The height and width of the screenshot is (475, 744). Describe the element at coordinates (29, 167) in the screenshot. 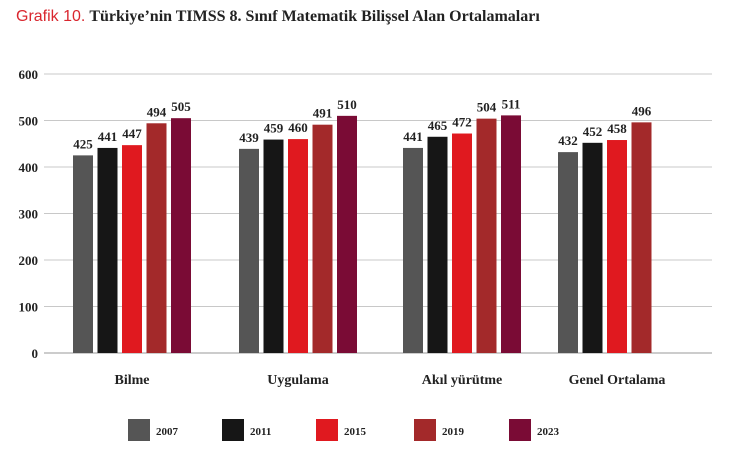

I see `y-tick-label: 400` at that location.